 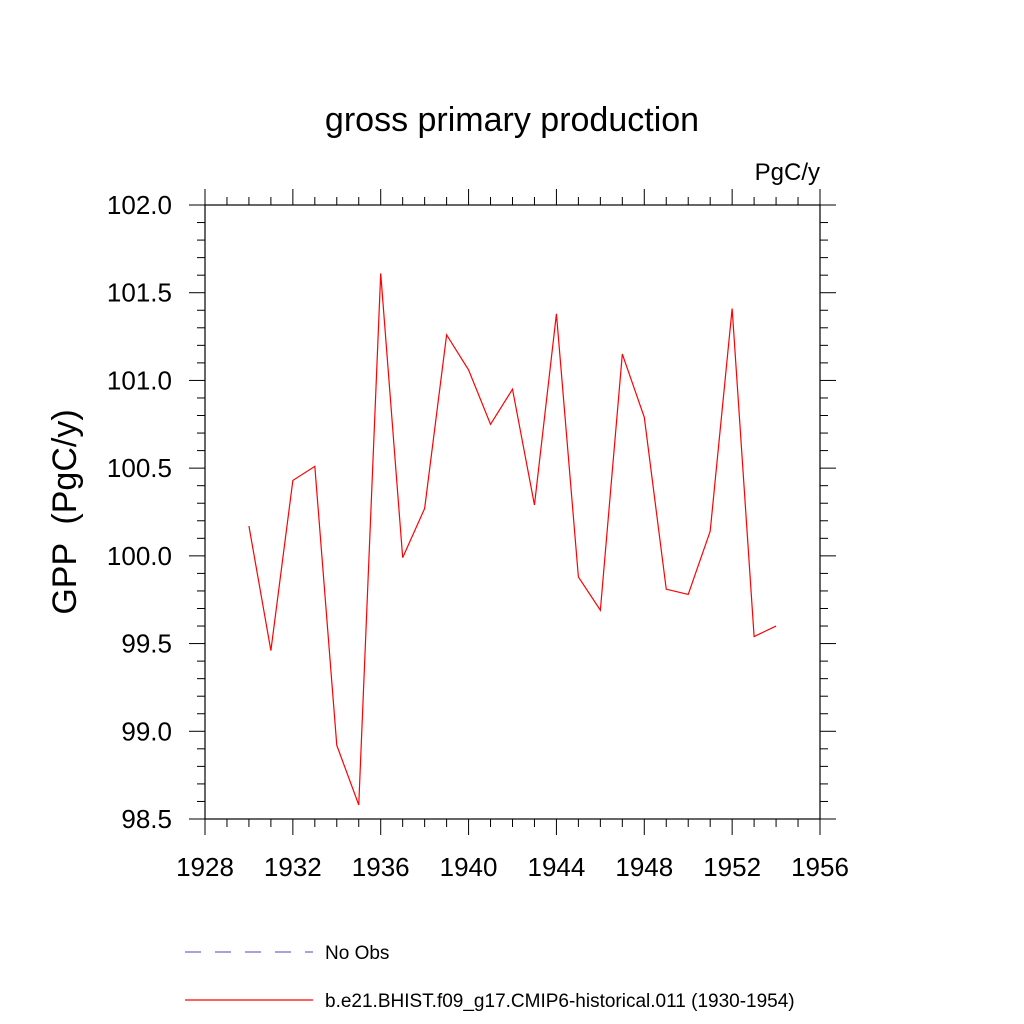 What do you see at coordinates (512, 120) in the screenshot?
I see `chart-title: gross primary production` at bounding box center [512, 120].